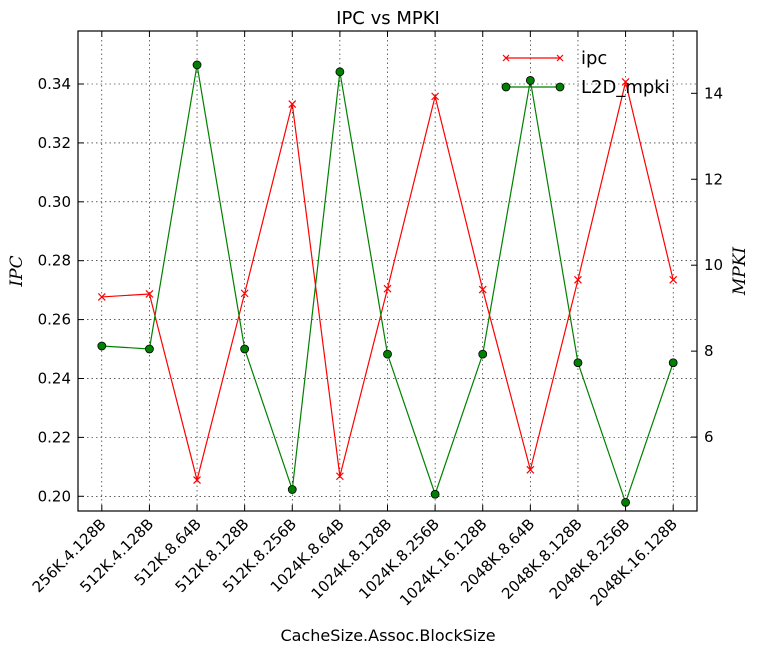  What do you see at coordinates (54, 437) in the screenshot?
I see `y-tick-label-left: 0.22` at bounding box center [54, 437].